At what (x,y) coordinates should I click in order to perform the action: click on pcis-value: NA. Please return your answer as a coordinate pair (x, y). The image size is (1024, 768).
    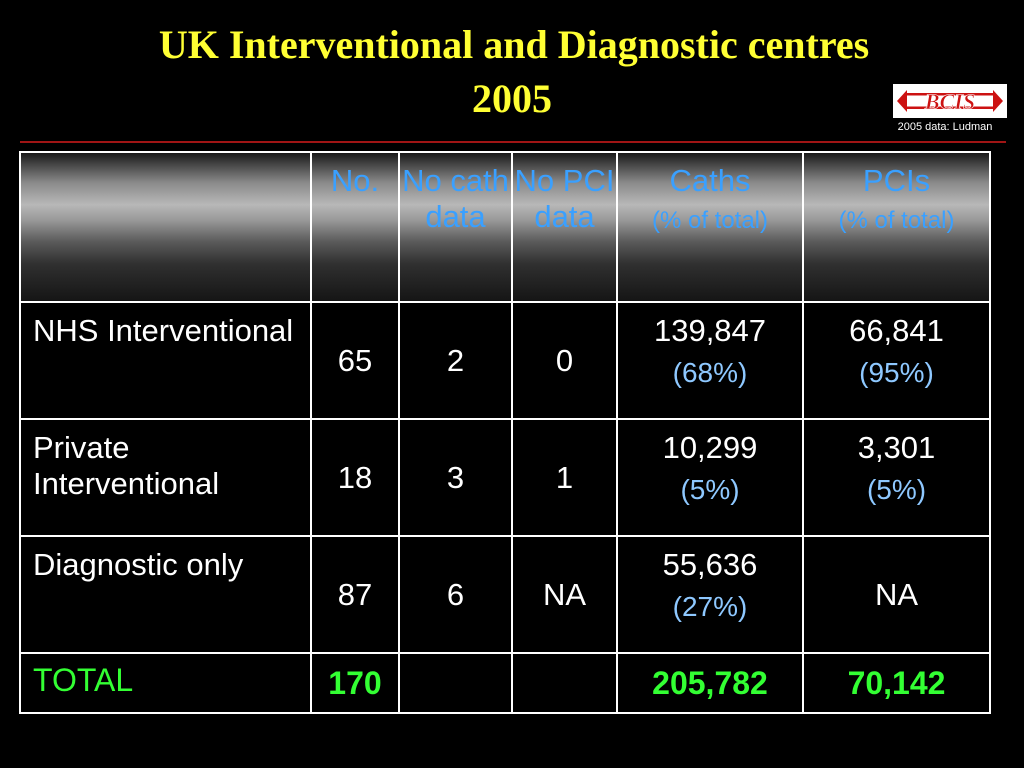
    Looking at the image, I should click on (896, 594).